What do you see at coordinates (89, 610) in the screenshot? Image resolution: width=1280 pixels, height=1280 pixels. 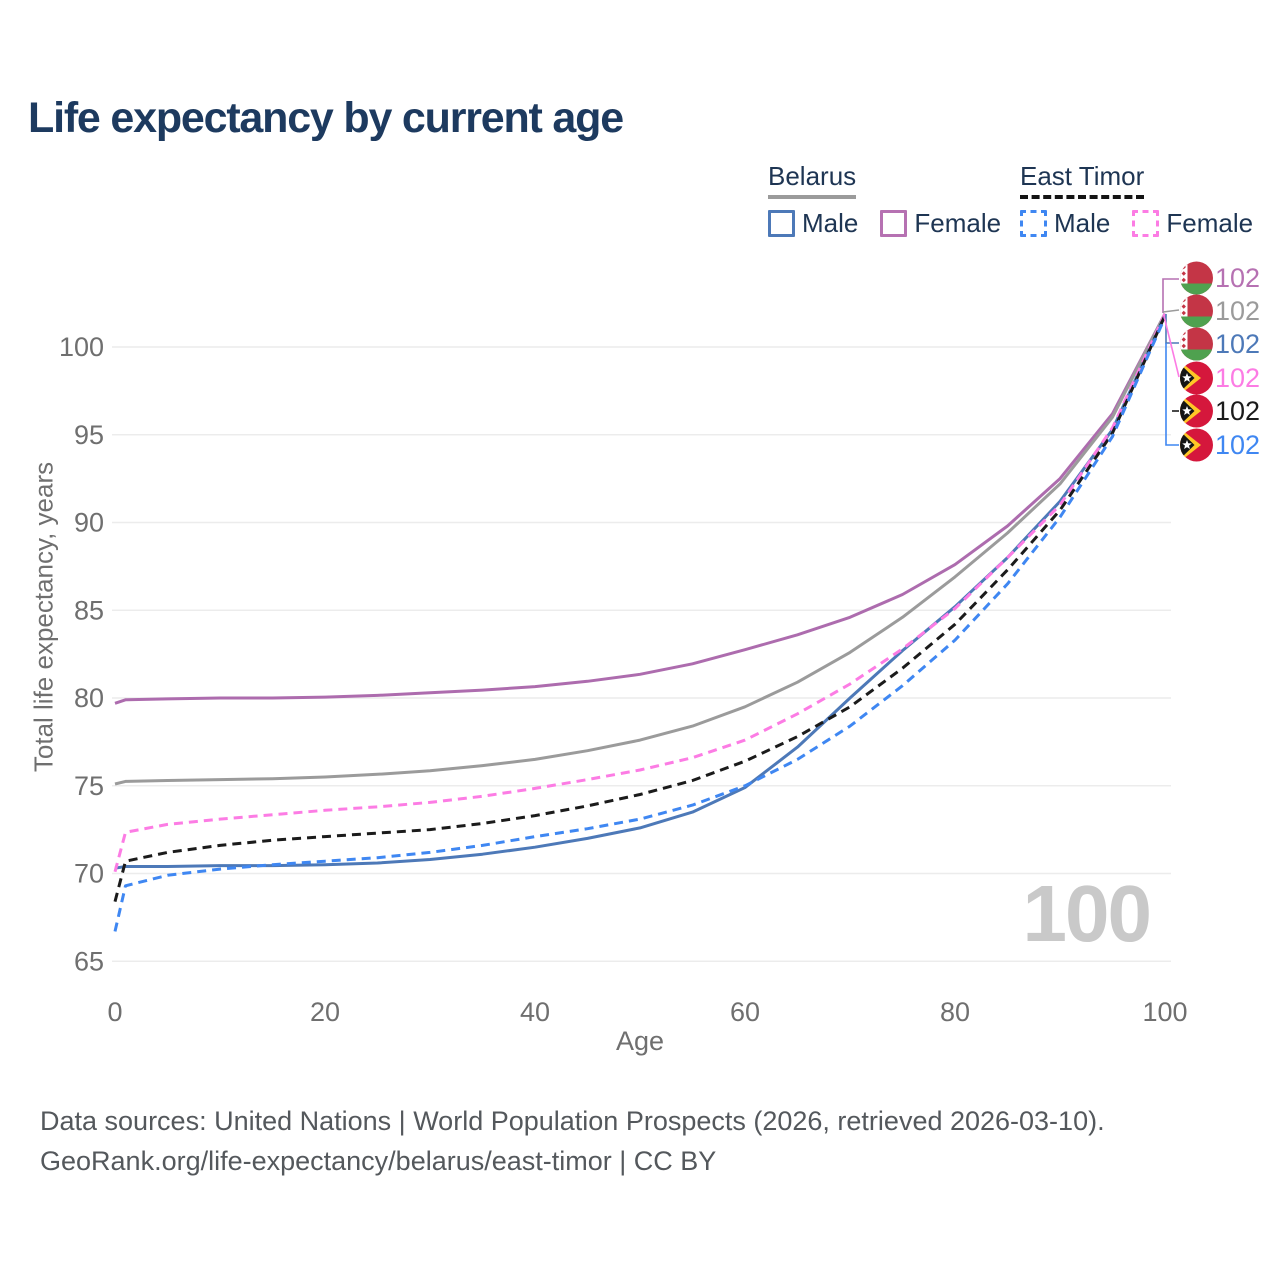 I see `y-tick-label: 85` at bounding box center [89, 610].